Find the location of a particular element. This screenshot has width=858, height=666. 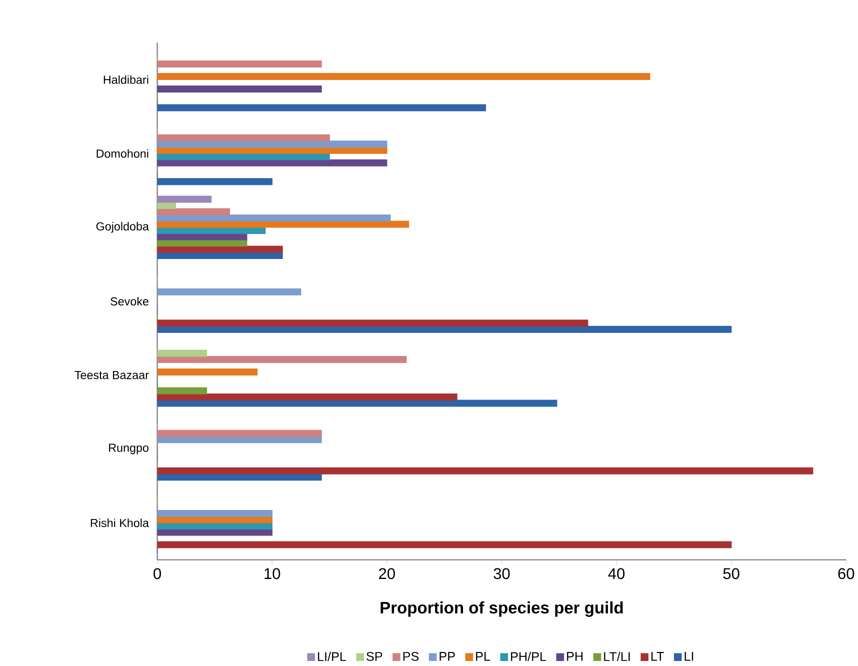

legend-label: LI is located at coordinates (689, 656).